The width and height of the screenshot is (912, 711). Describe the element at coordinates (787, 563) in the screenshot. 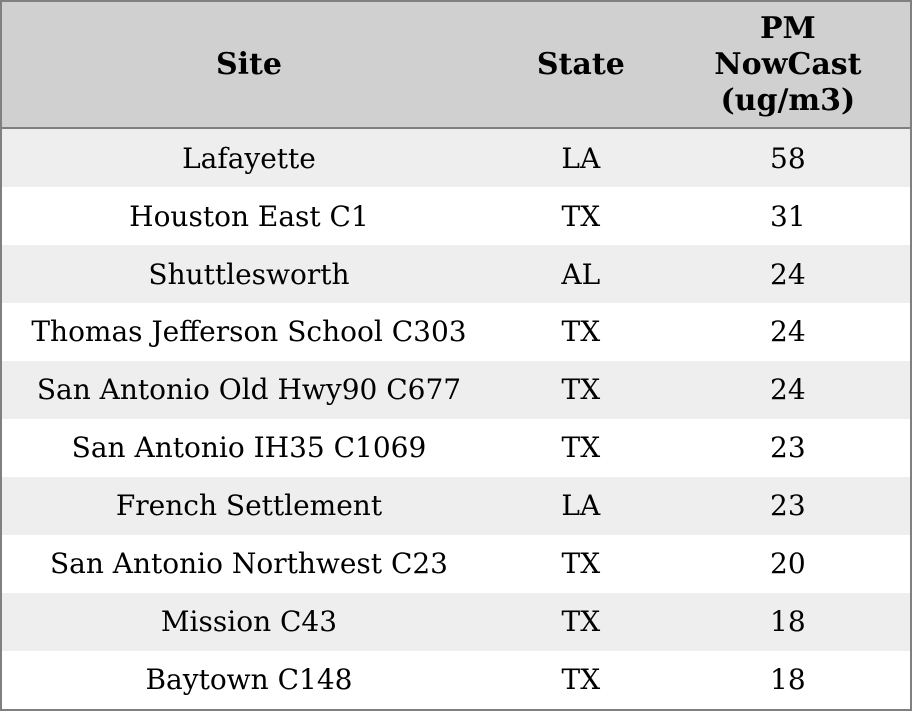

I see `pm-nowcast-cell: 20` at that location.